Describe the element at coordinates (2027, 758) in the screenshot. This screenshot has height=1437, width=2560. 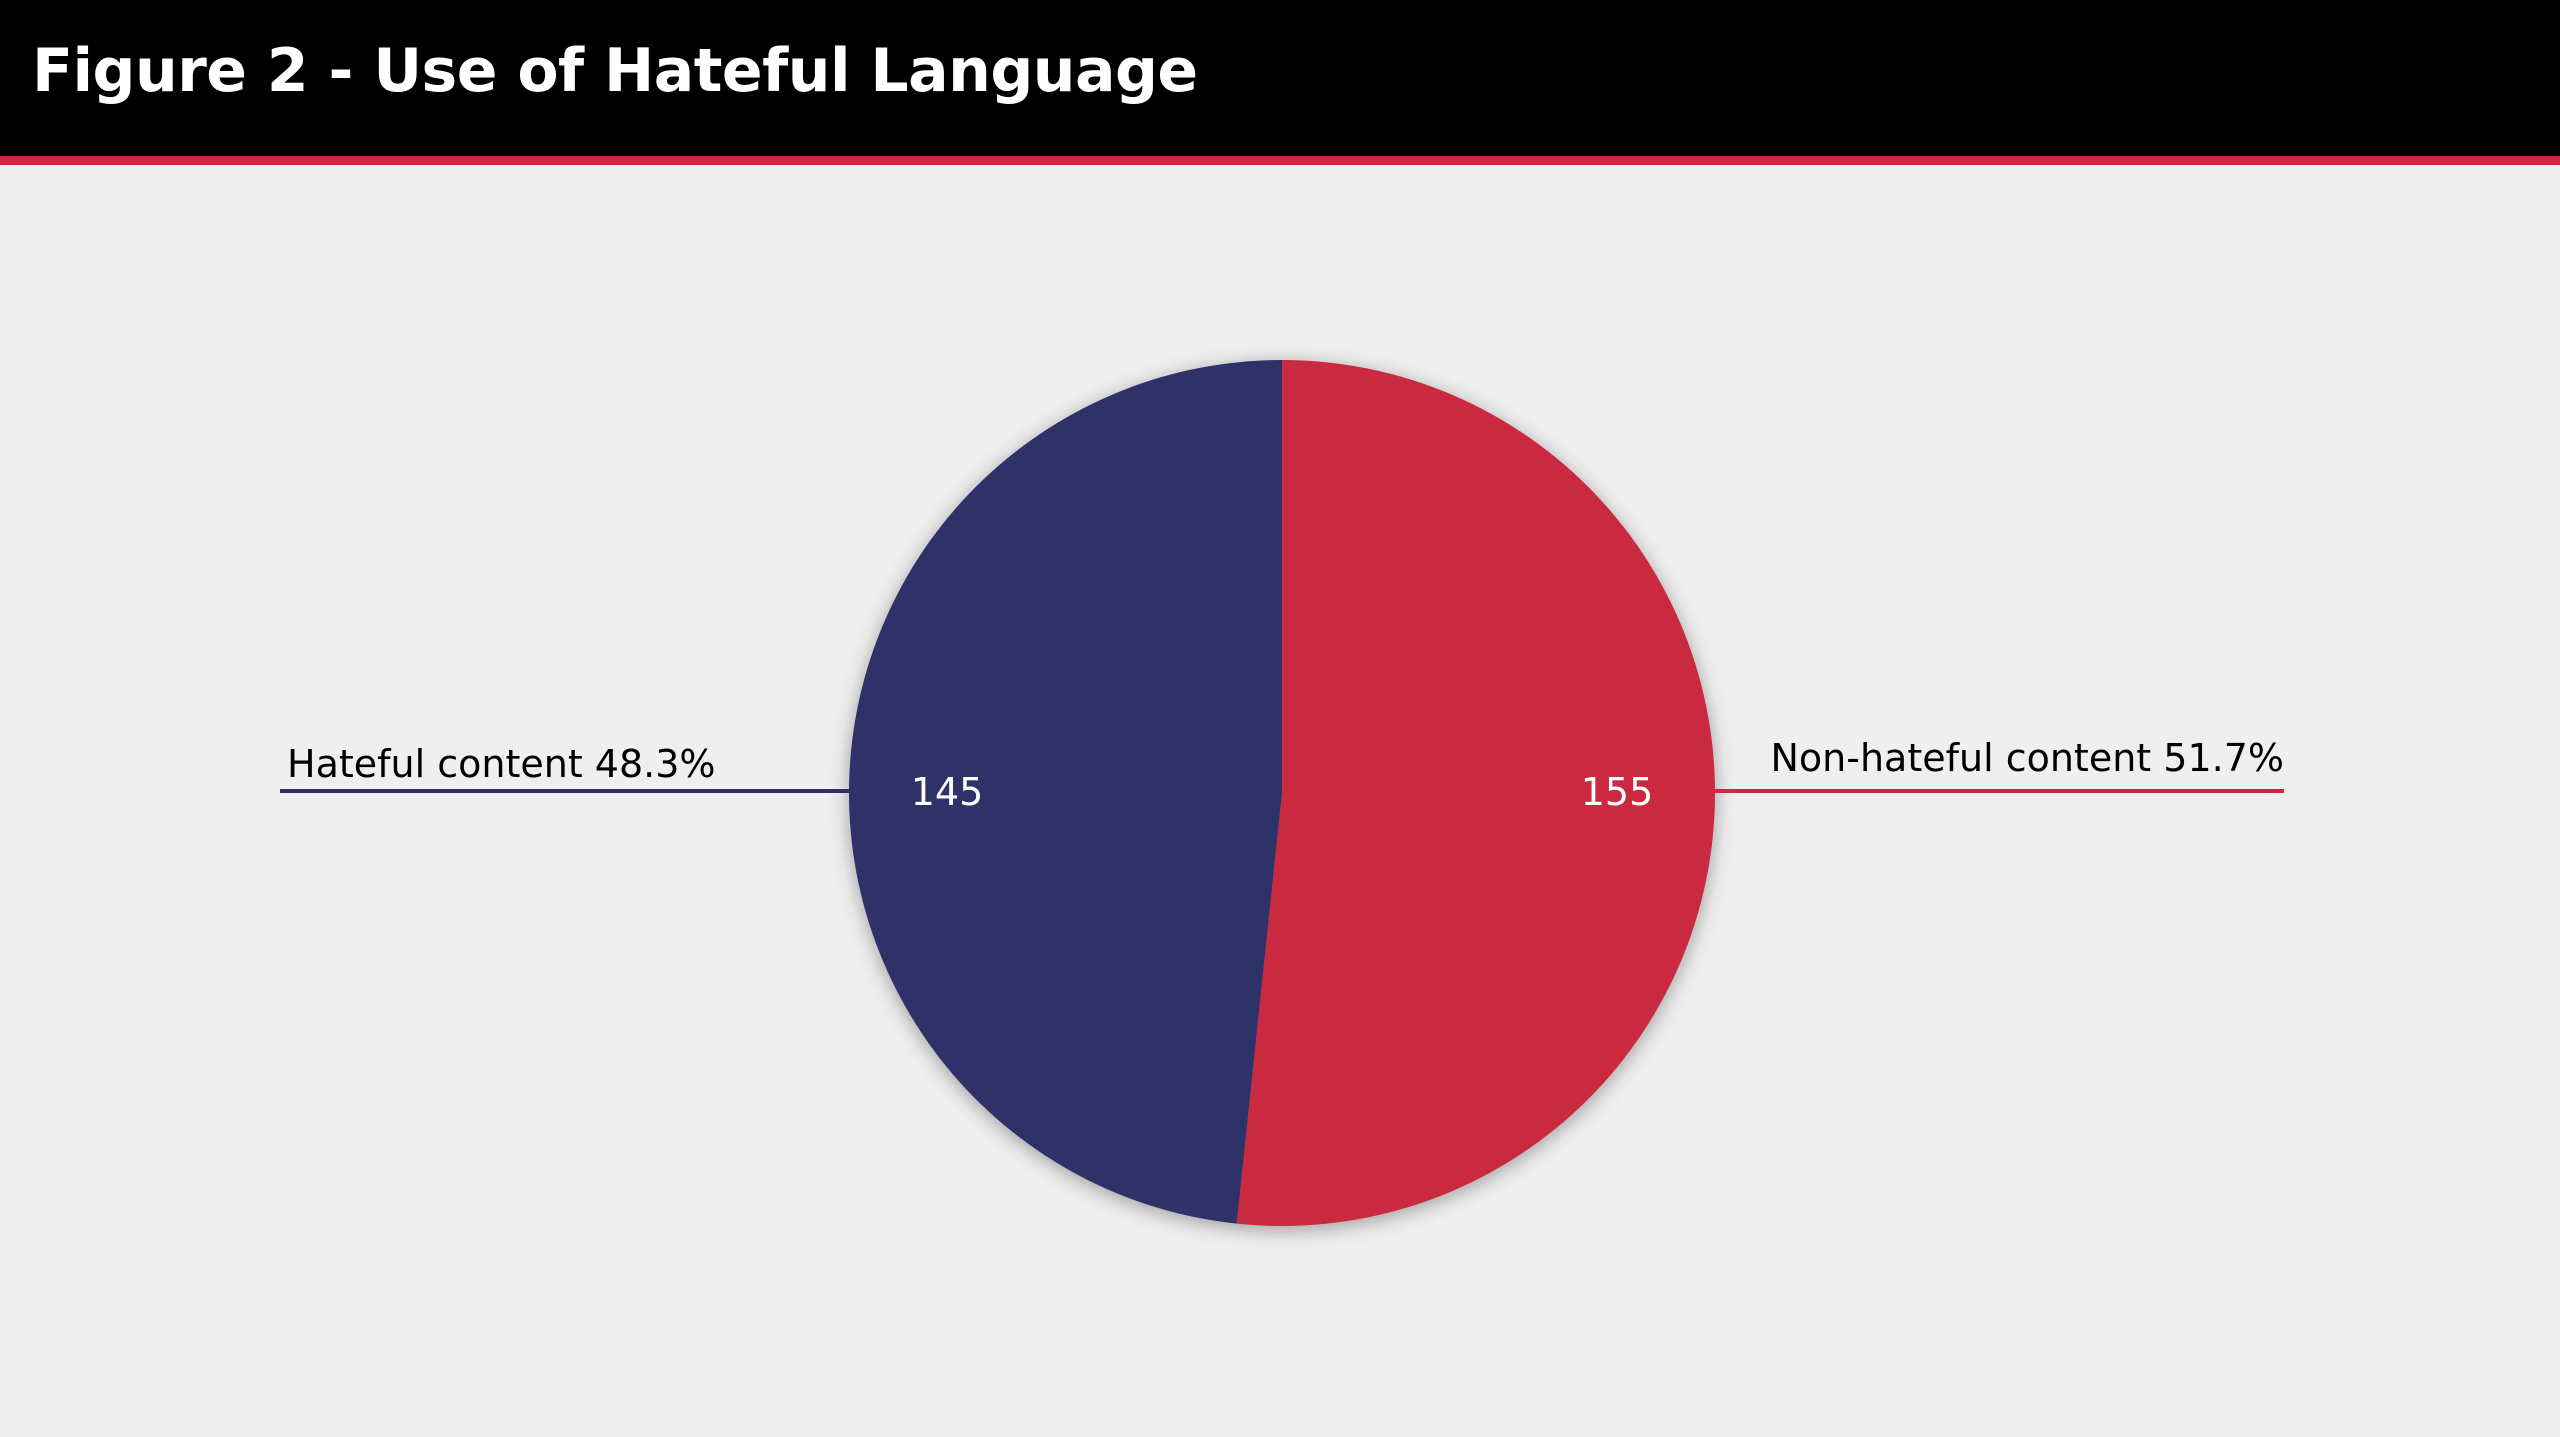
I see `slice-callout-label: Non-hateful content 51.7%` at that location.